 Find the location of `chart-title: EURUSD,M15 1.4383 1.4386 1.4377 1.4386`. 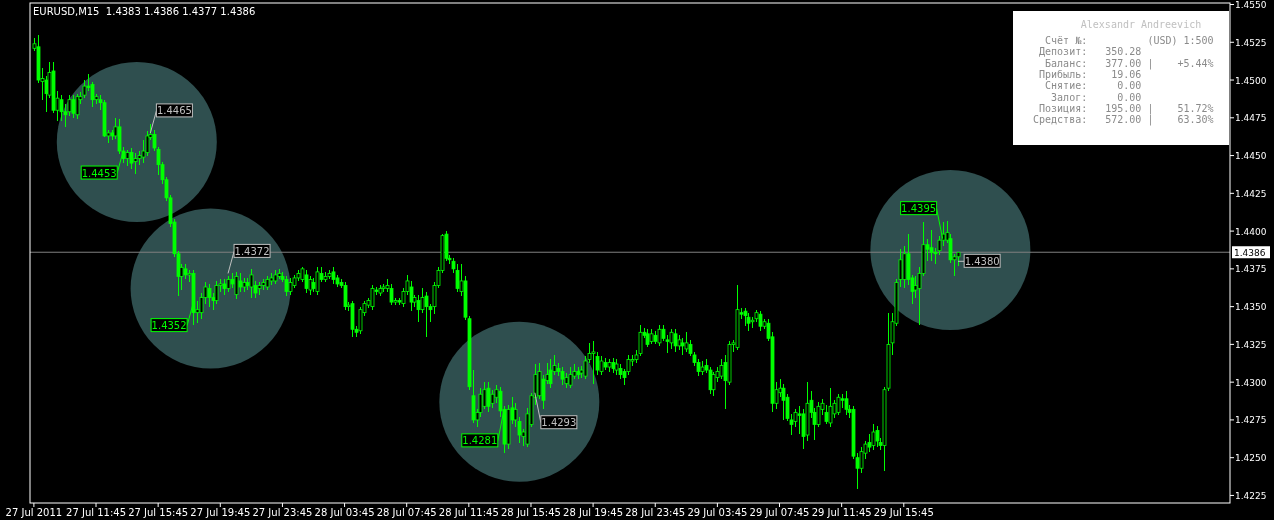

chart-title: EURUSD,M15 1.4383 1.4386 1.4377 1.4386 is located at coordinates (144, 11).